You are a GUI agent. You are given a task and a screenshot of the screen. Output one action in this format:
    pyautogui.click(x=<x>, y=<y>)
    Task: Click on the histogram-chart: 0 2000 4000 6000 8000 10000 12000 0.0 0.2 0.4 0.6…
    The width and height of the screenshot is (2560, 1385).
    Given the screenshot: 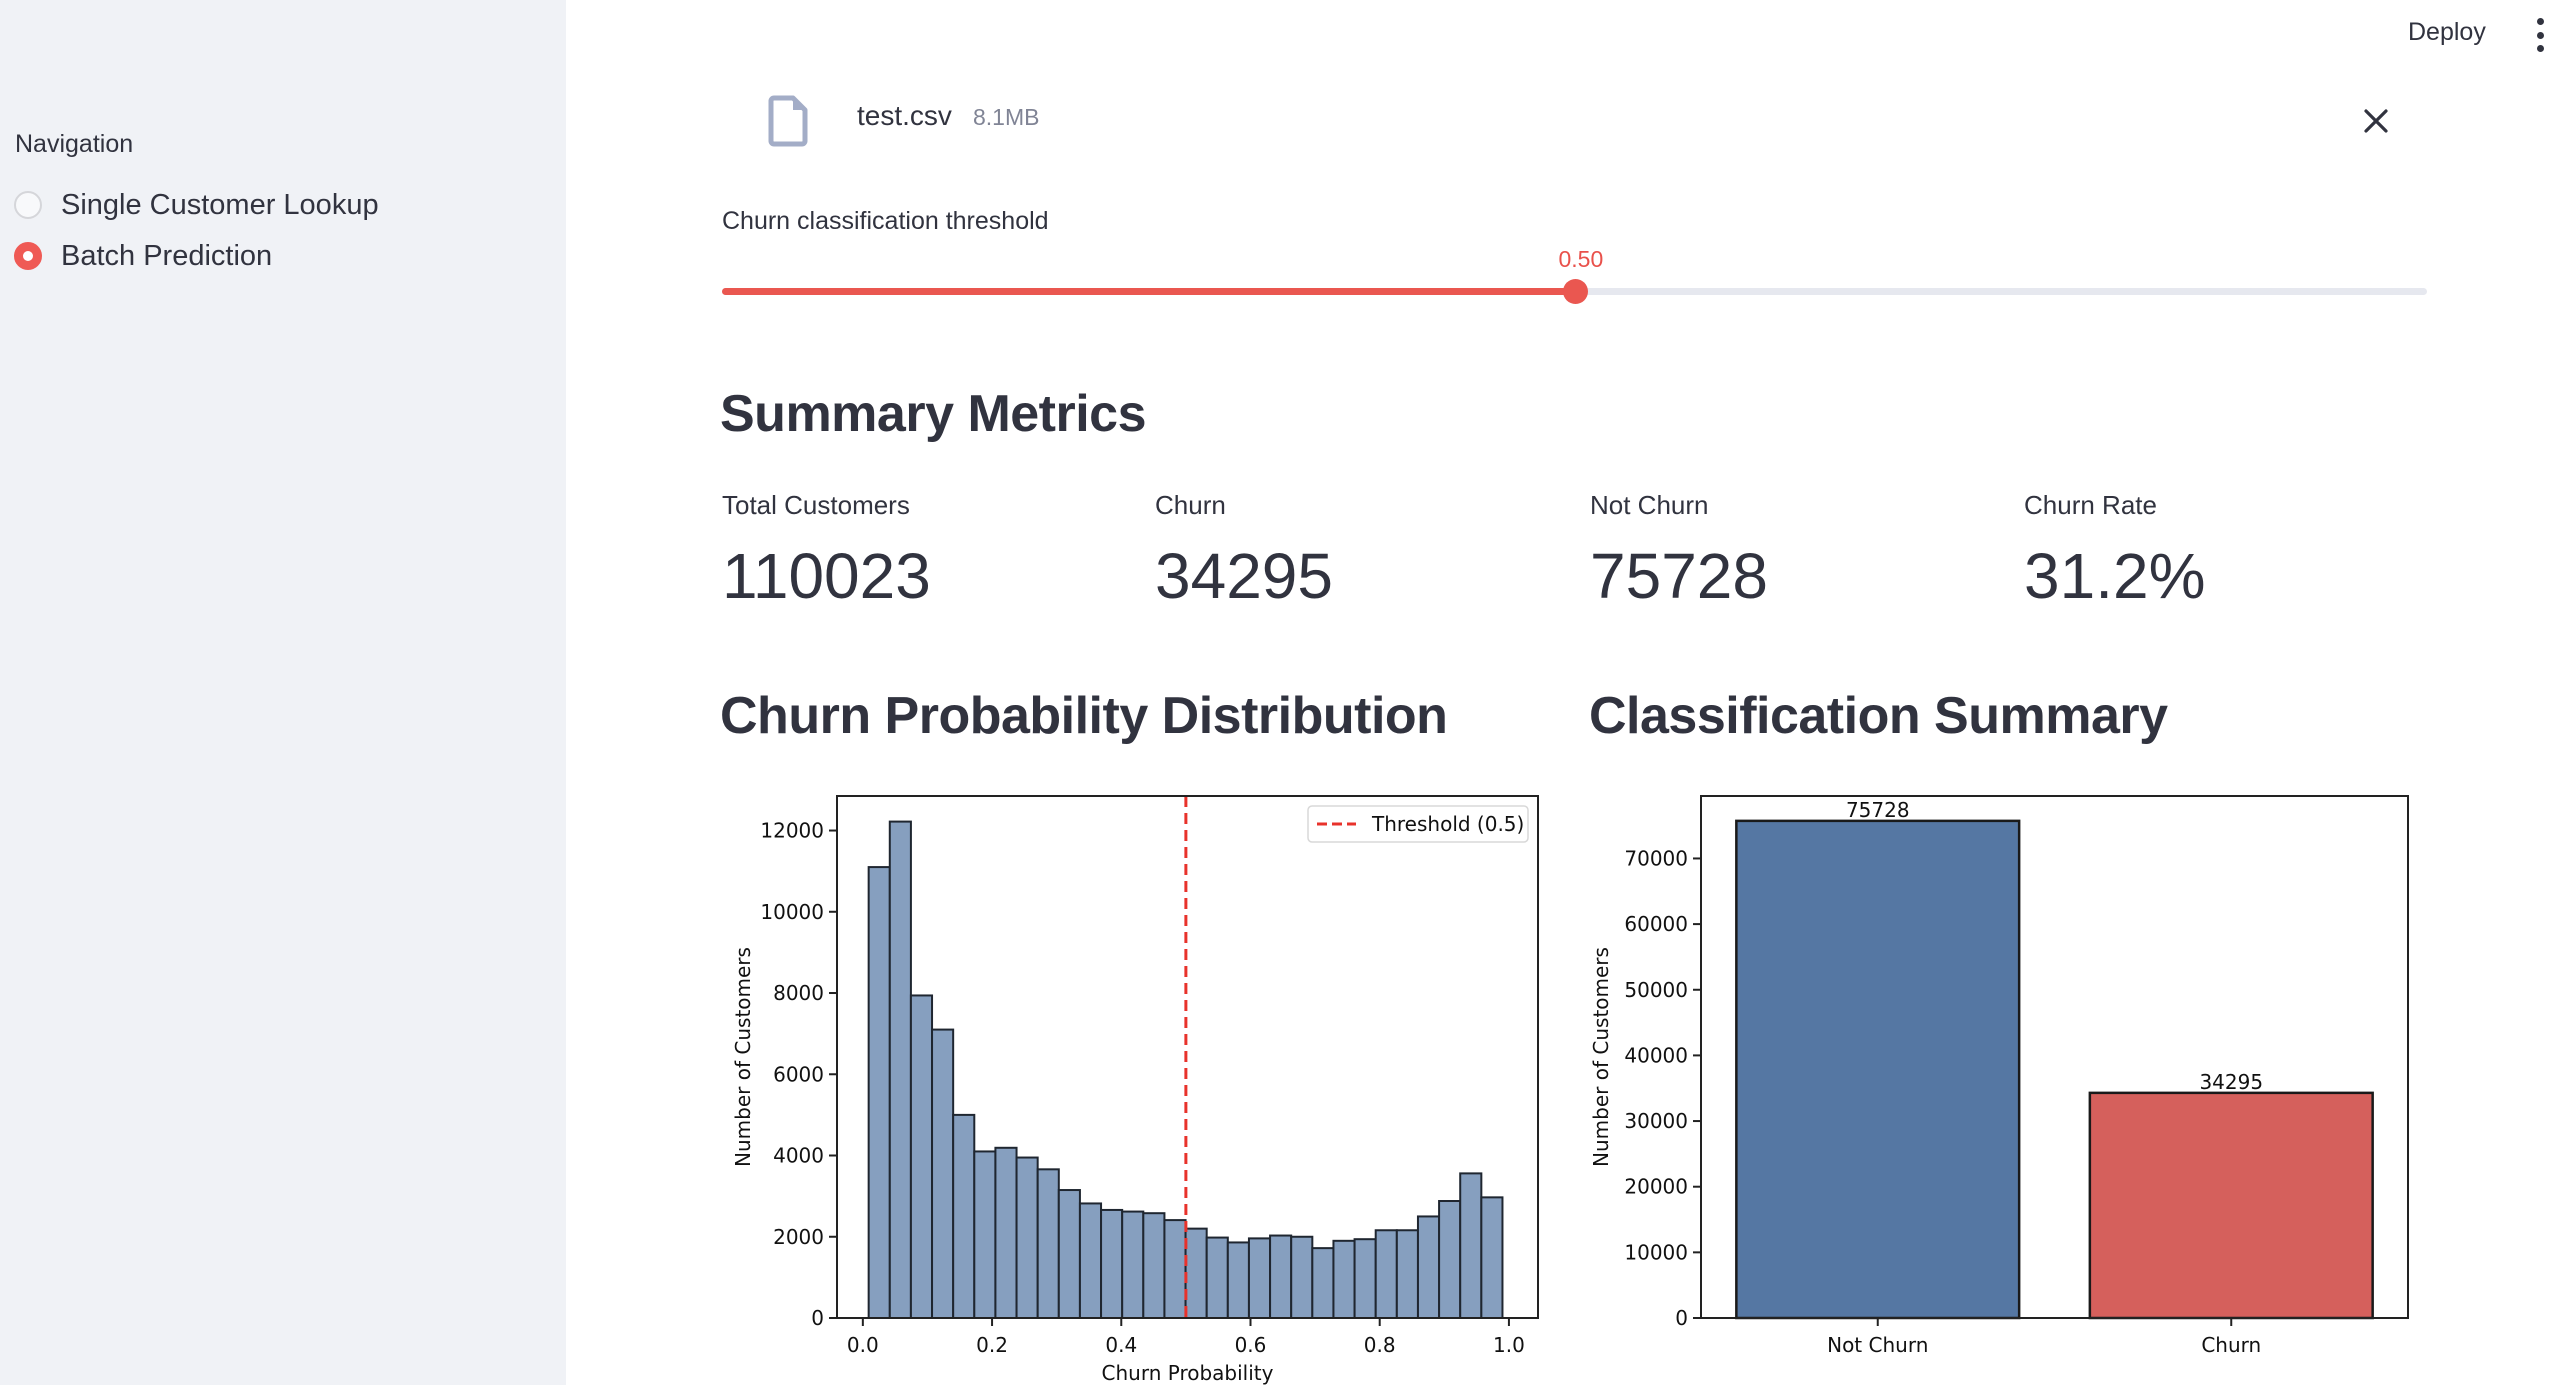 What is the action you would take?
    pyautogui.click(x=1135, y=1090)
    